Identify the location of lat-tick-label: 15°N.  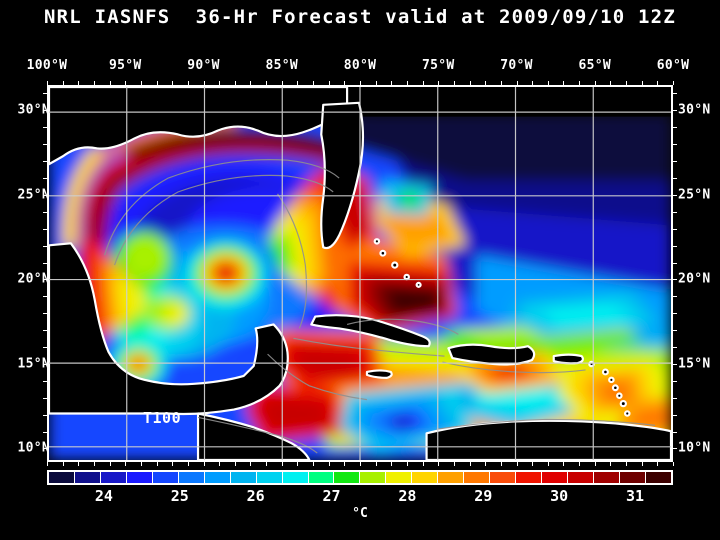
(33, 364).